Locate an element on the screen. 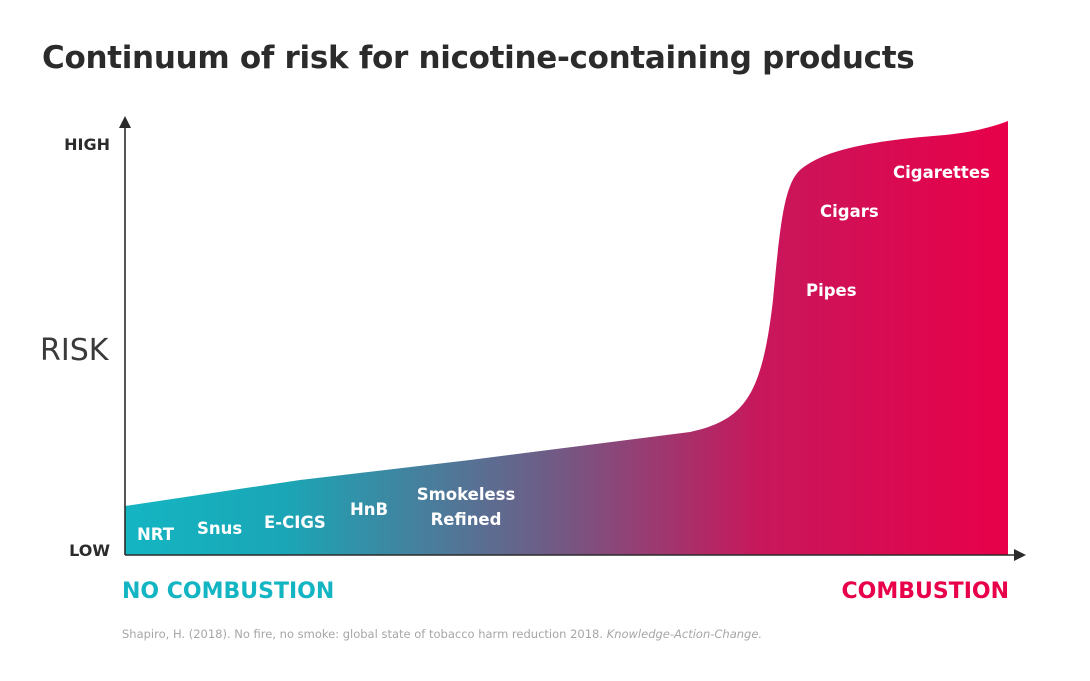  y-axis-low-label: LOW is located at coordinates (89, 550).